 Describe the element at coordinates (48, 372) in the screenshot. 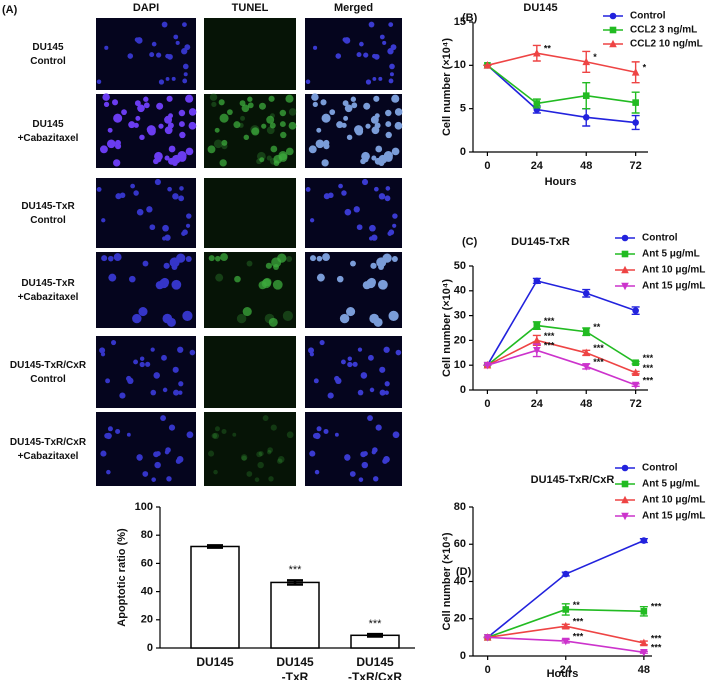

I see `row-label: DU145-TxR/CxR Control` at that location.